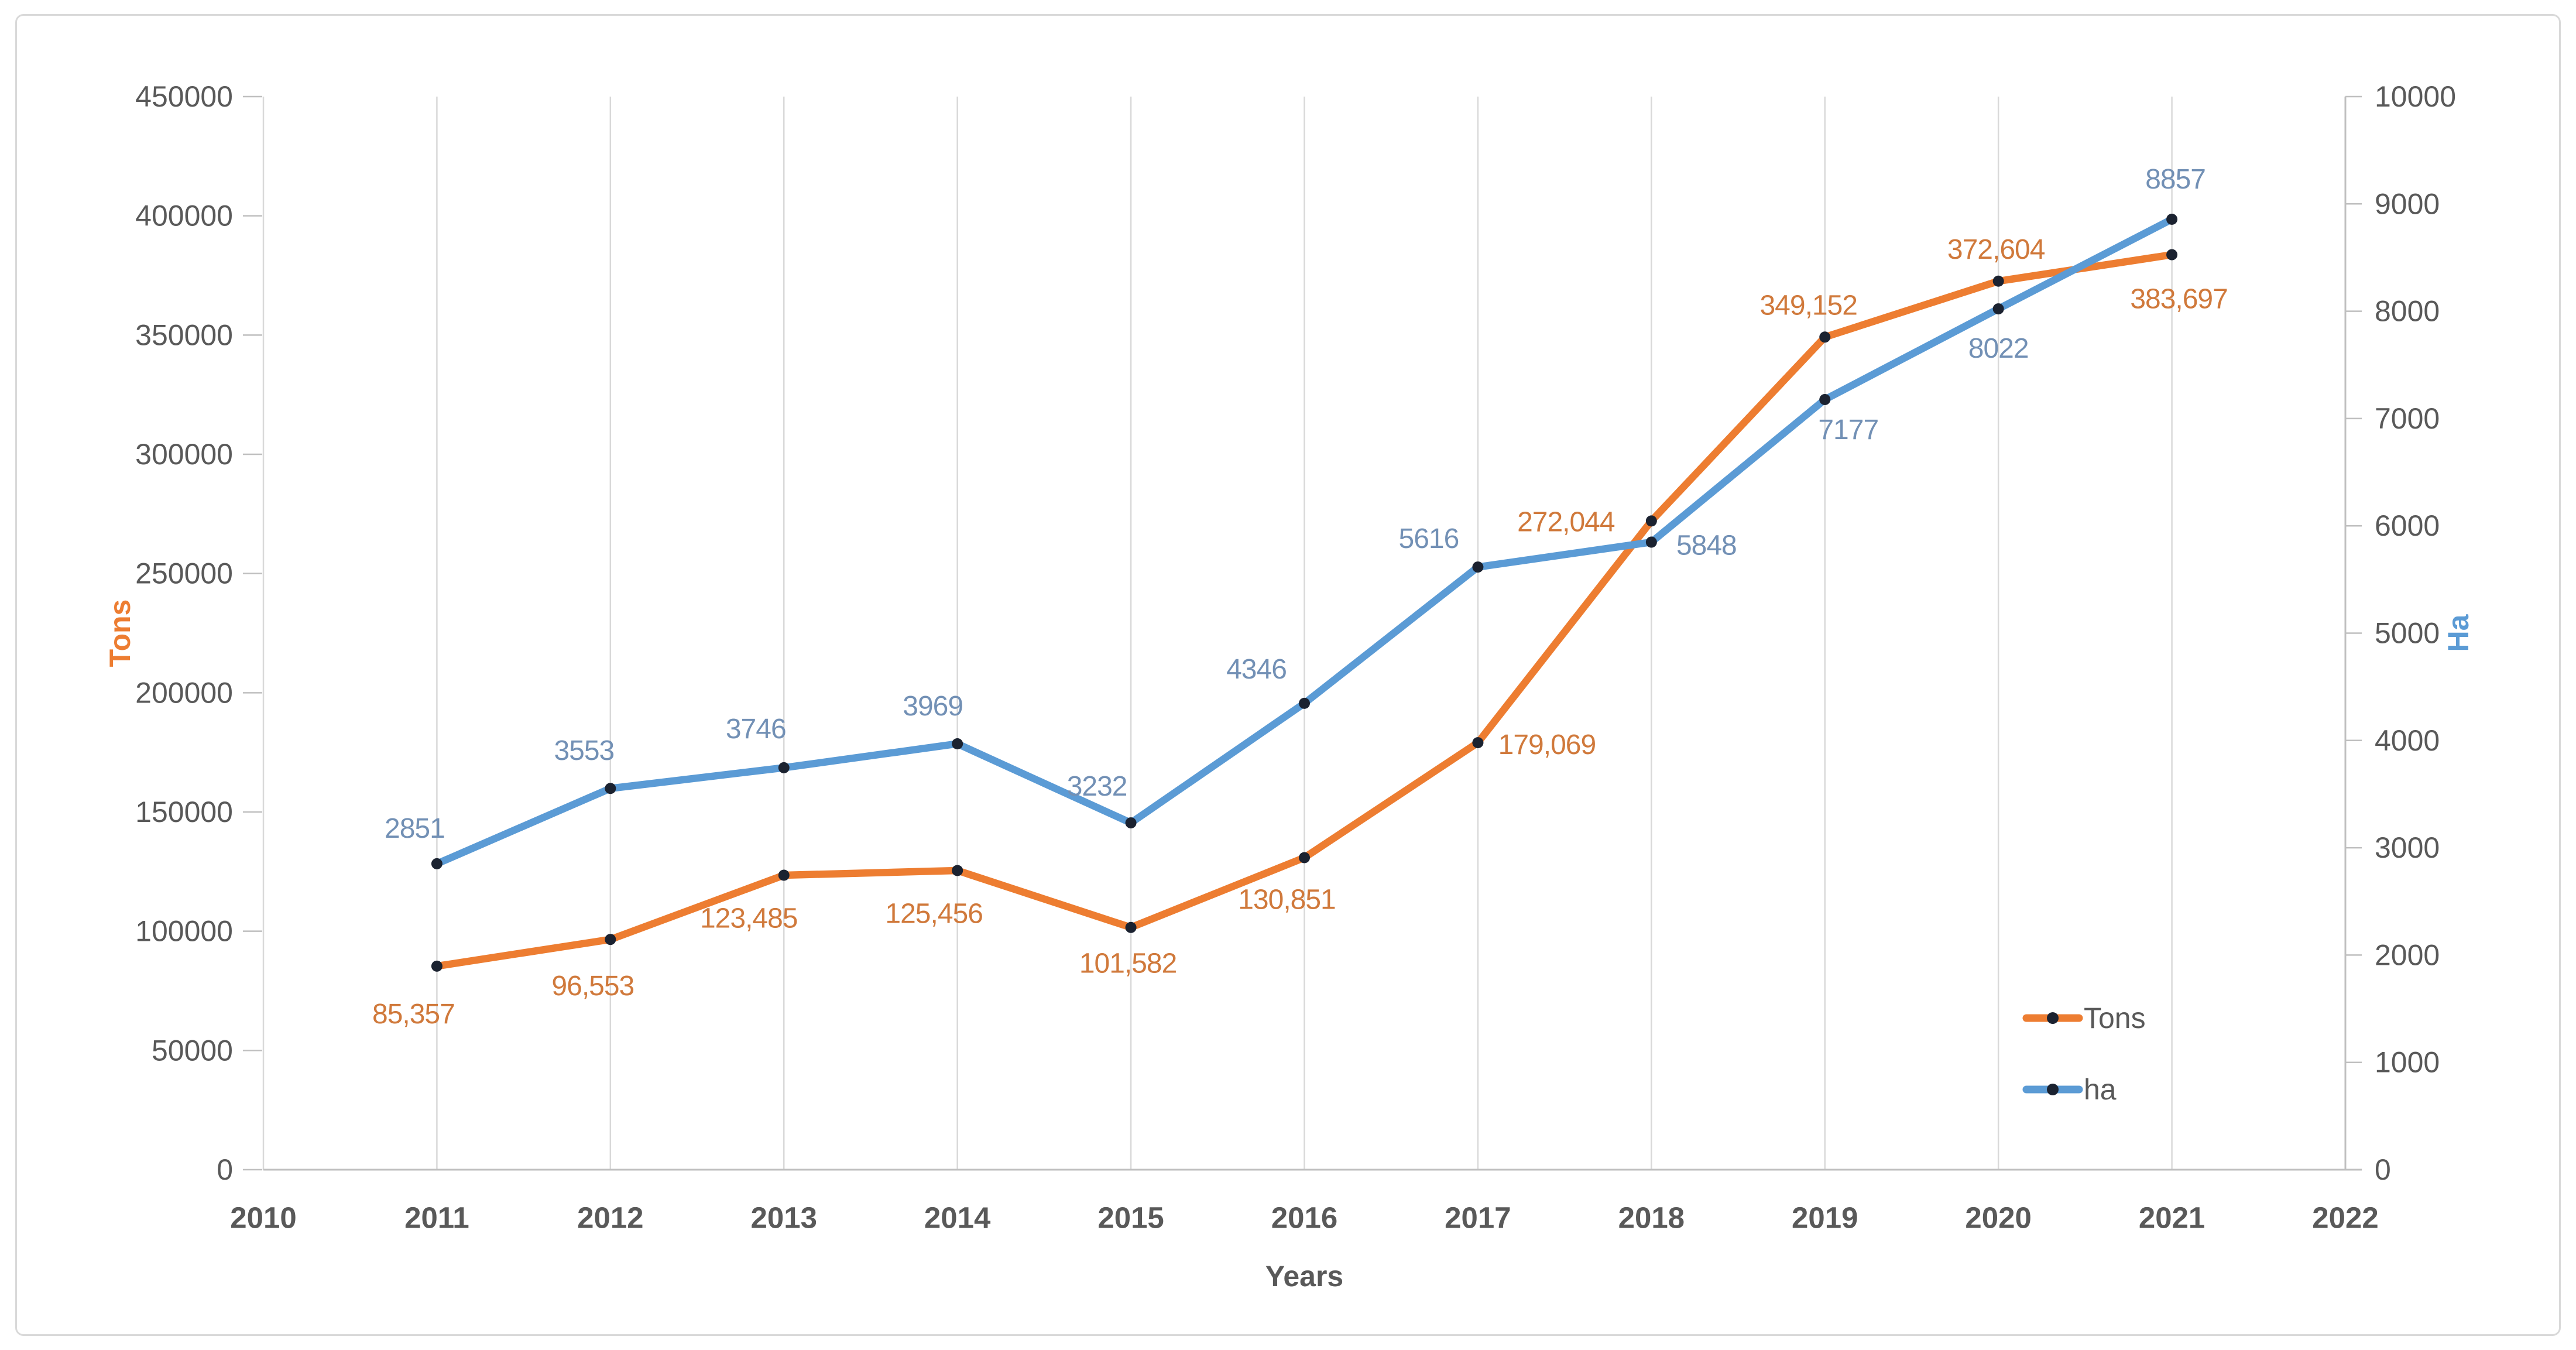 This screenshot has width=2576, height=1350. What do you see at coordinates (2407, 848) in the screenshot?
I see `y-axis-label-right: 3000` at bounding box center [2407, 848].